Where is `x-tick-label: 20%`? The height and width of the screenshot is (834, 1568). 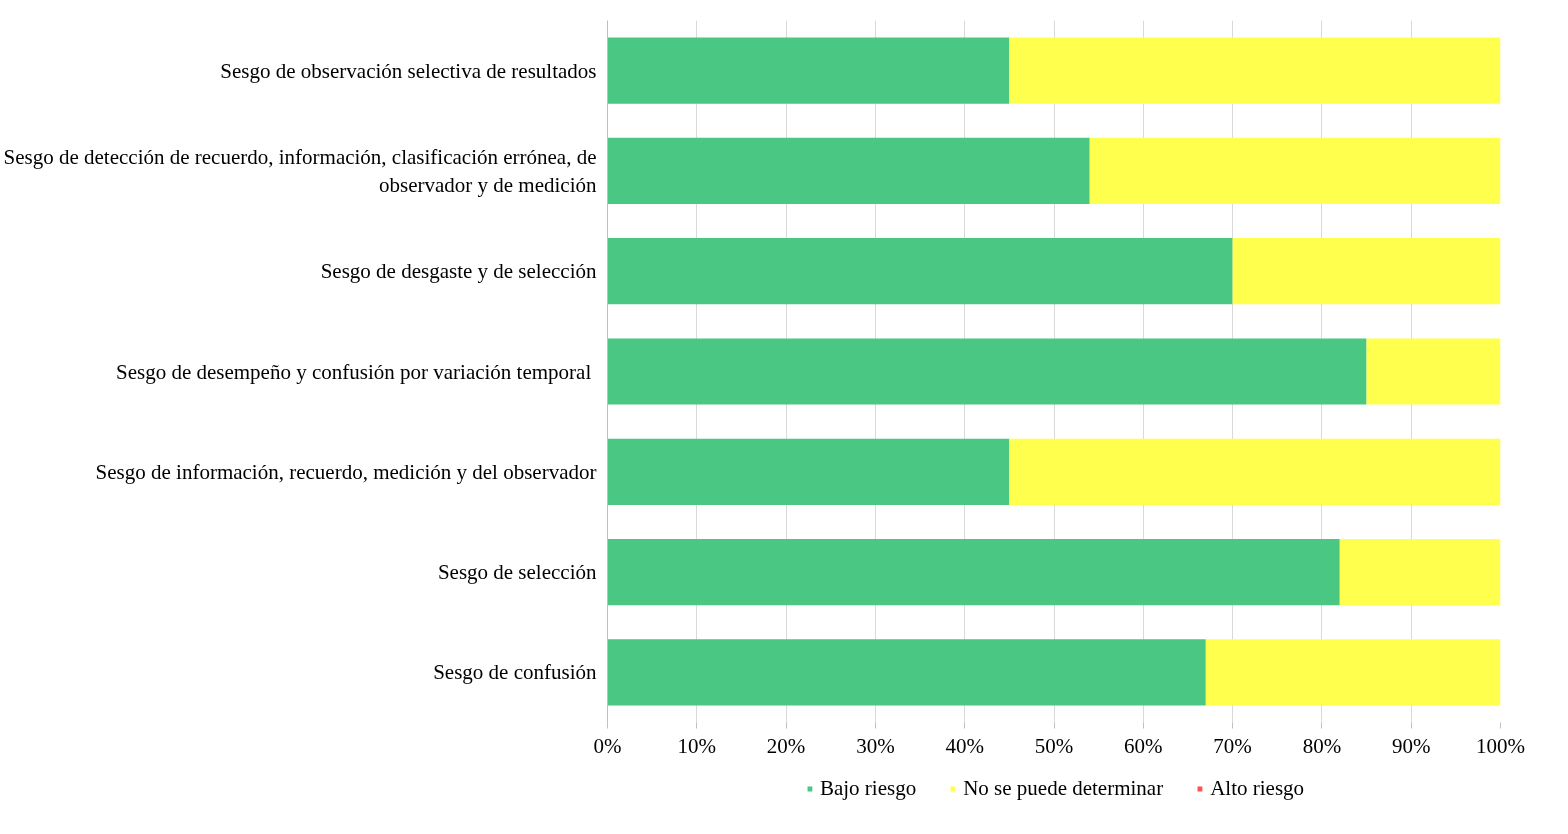 x-tick-label: 20% is located at coordinates (786, 745).